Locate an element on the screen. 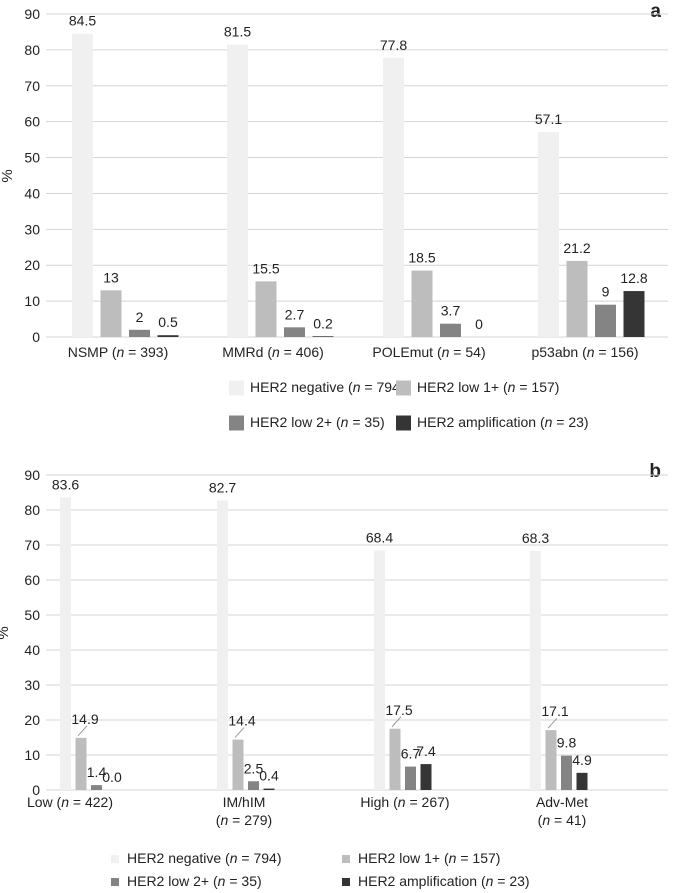 This screenshot has height=893, width=678. data-label: 17.1 is located at coordinates (554, 711).